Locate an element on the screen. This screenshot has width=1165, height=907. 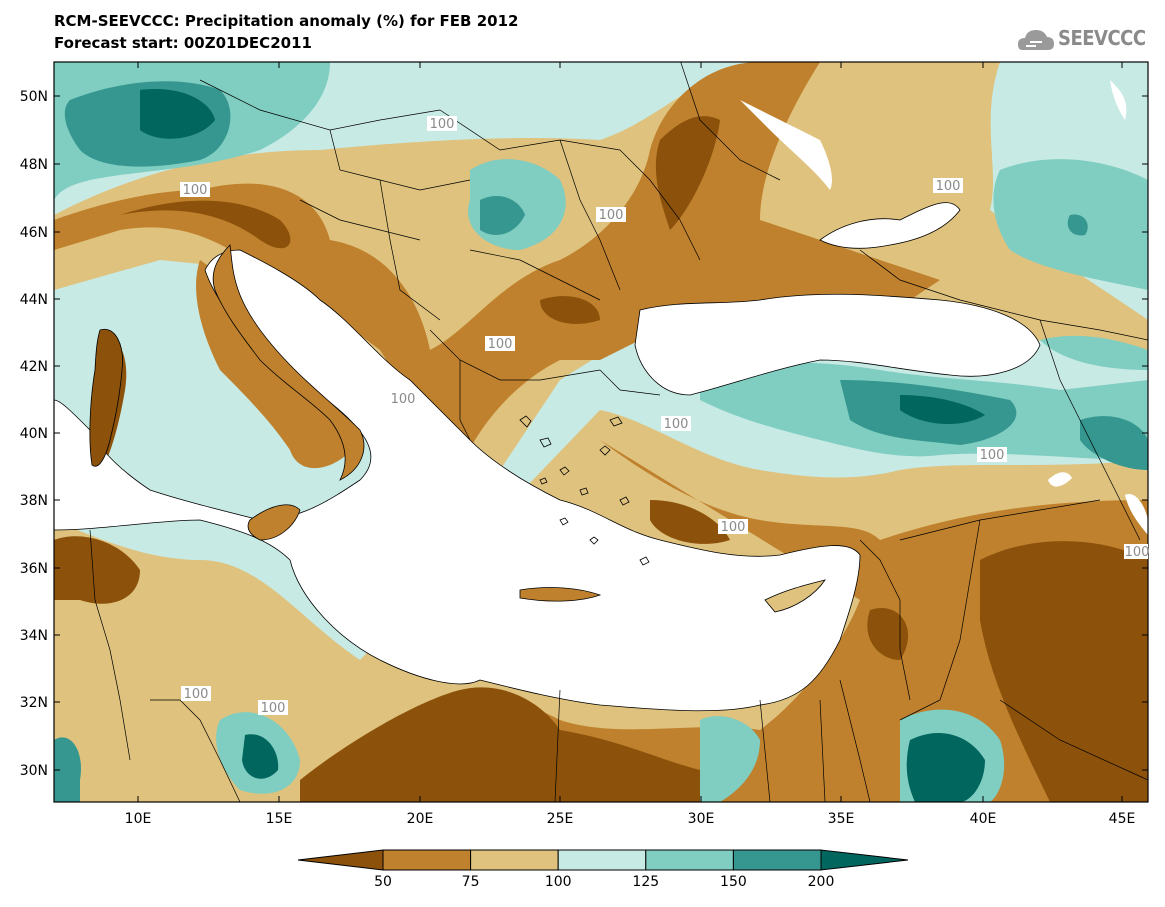
lat-label: 42N is located at coordinates (34, 367).